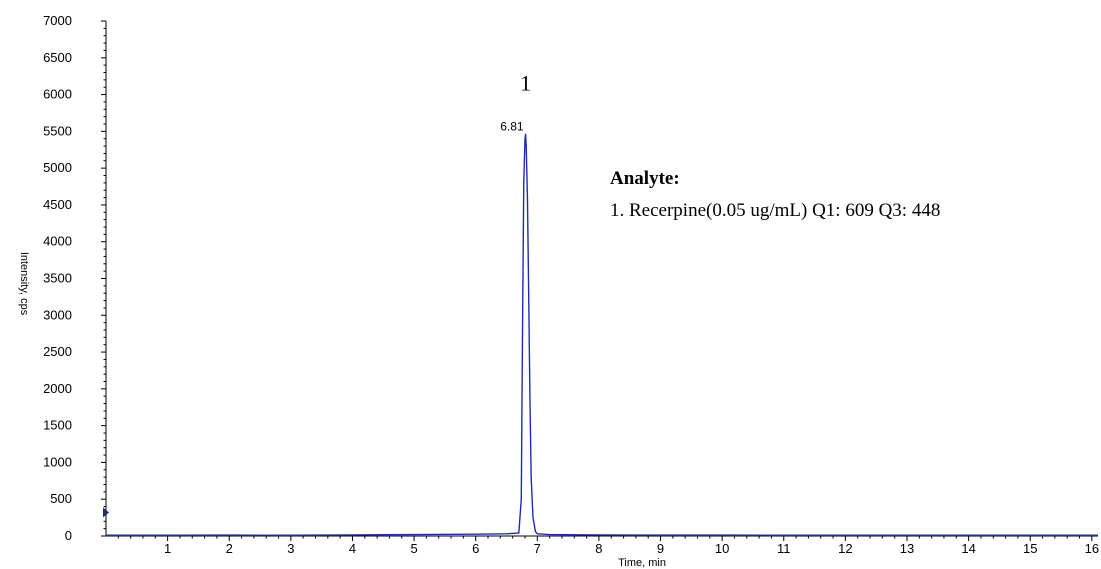  I want to click on x-axis-title: Time, min, so click(642, 563).